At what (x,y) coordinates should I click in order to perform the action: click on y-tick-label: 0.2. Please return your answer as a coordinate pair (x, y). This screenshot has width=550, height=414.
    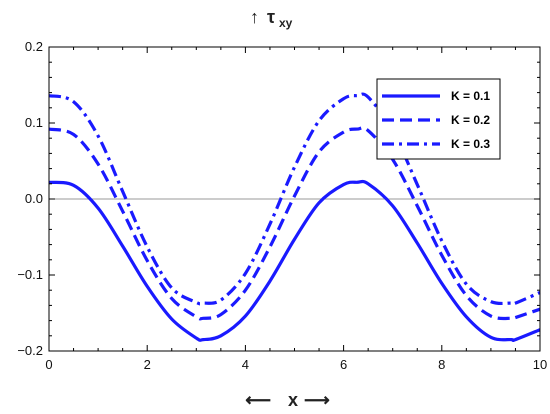
    Looking at the image, I should click on (34, 46).